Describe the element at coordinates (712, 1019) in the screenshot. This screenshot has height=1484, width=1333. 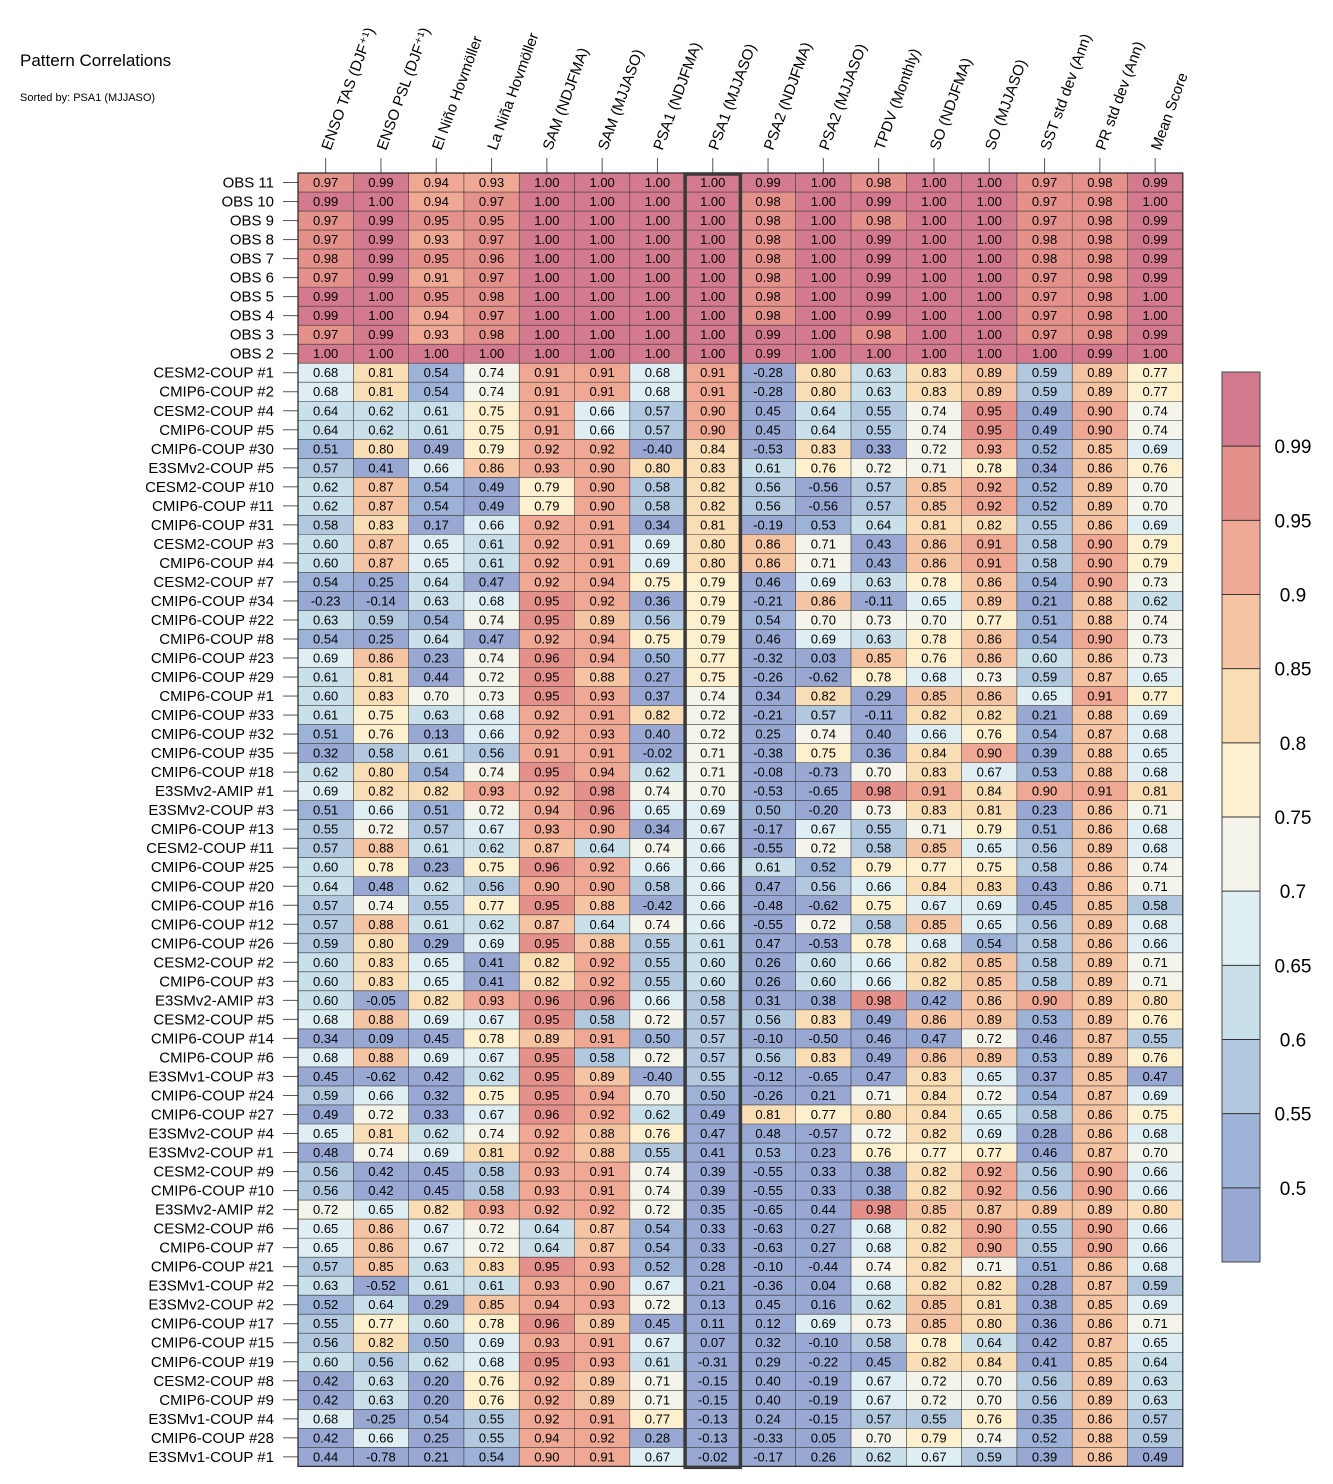
I see `cell-value-label: 0.57` at that location.